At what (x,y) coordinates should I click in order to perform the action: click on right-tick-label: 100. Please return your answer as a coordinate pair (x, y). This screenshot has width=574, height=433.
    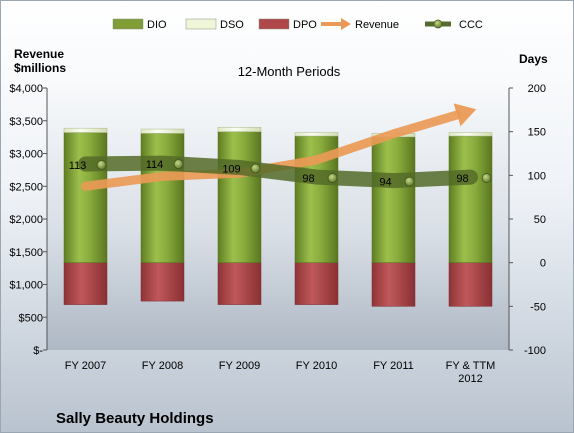
    Looking at the image, I should click on (537, 176).